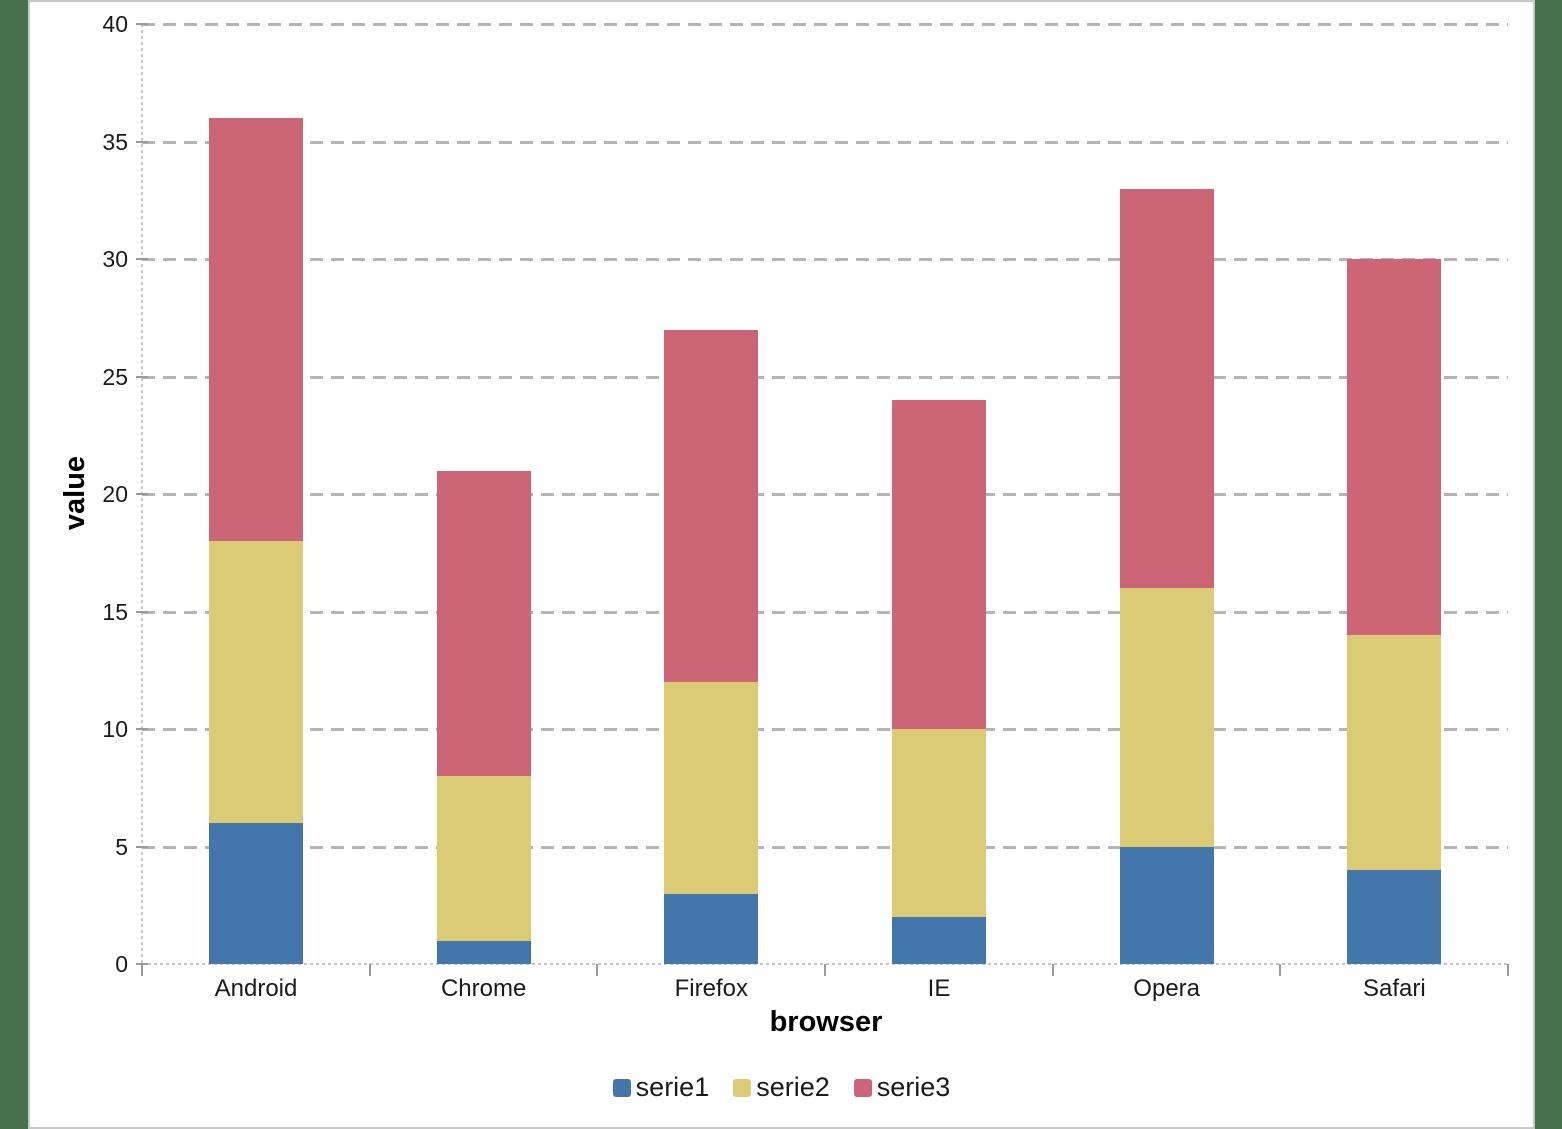 The width and height of the screenshot is (1562, 1129). I want to click on y-tick-label-25: 25, so click(115, 376).